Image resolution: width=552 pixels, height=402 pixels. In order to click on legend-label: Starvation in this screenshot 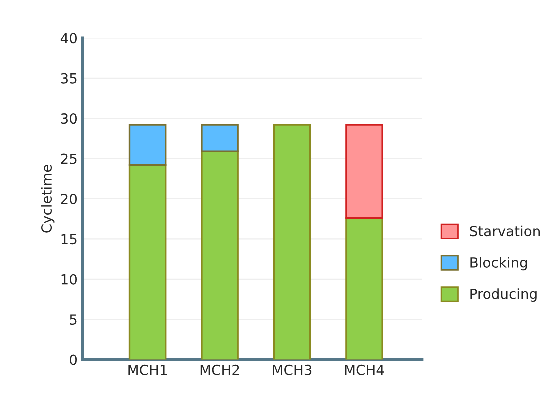, I will do `click(505, 231)`.